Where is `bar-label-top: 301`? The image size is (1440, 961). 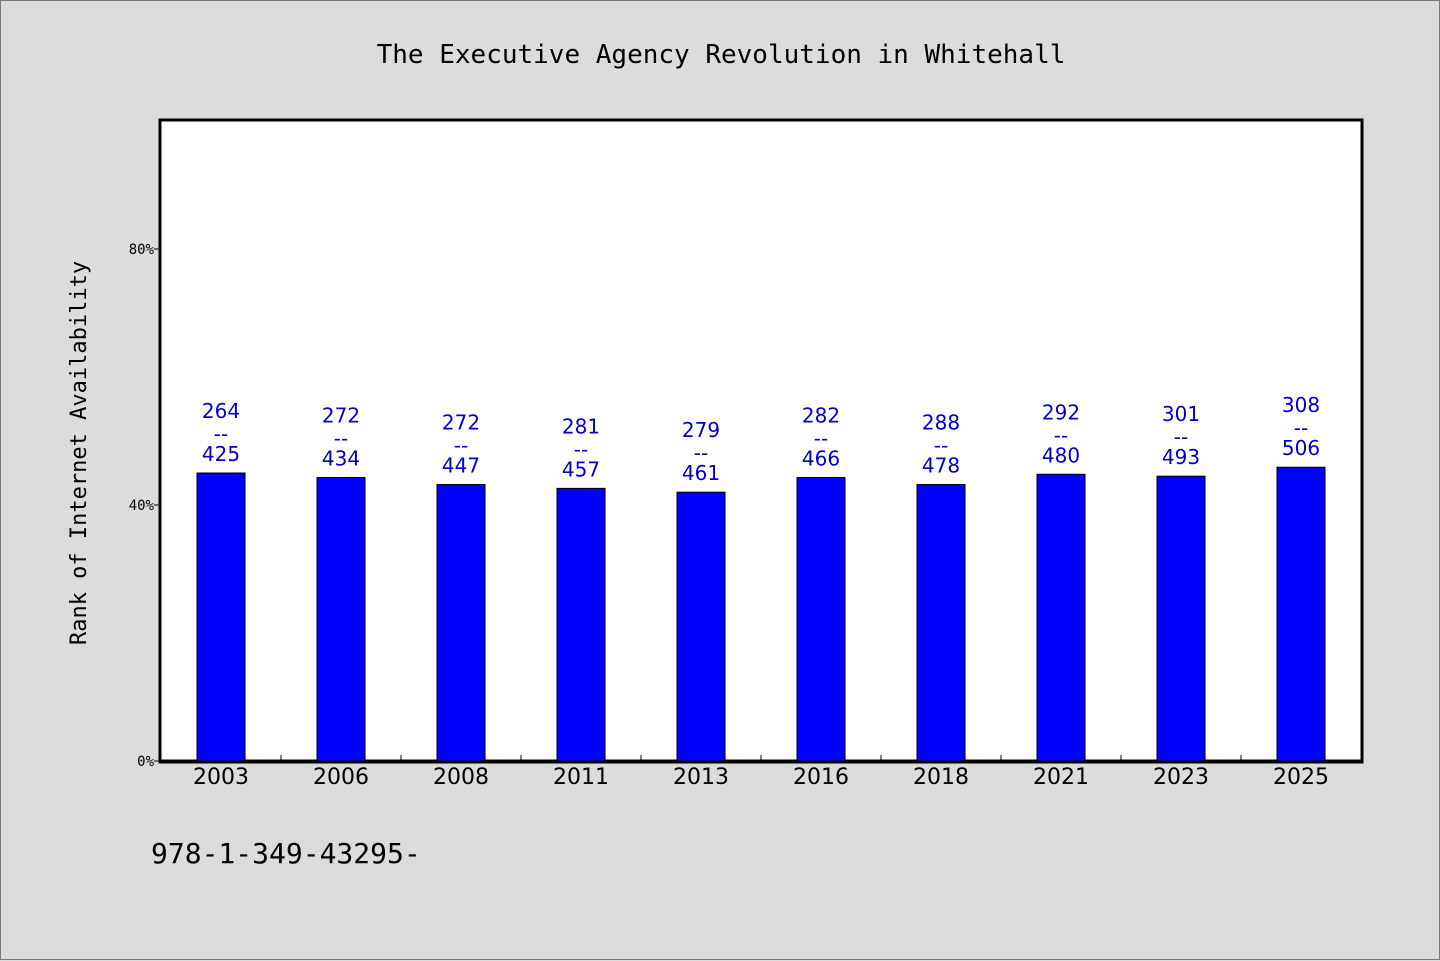 bar-label-top: 301 is located at coordinates (1181, 414).